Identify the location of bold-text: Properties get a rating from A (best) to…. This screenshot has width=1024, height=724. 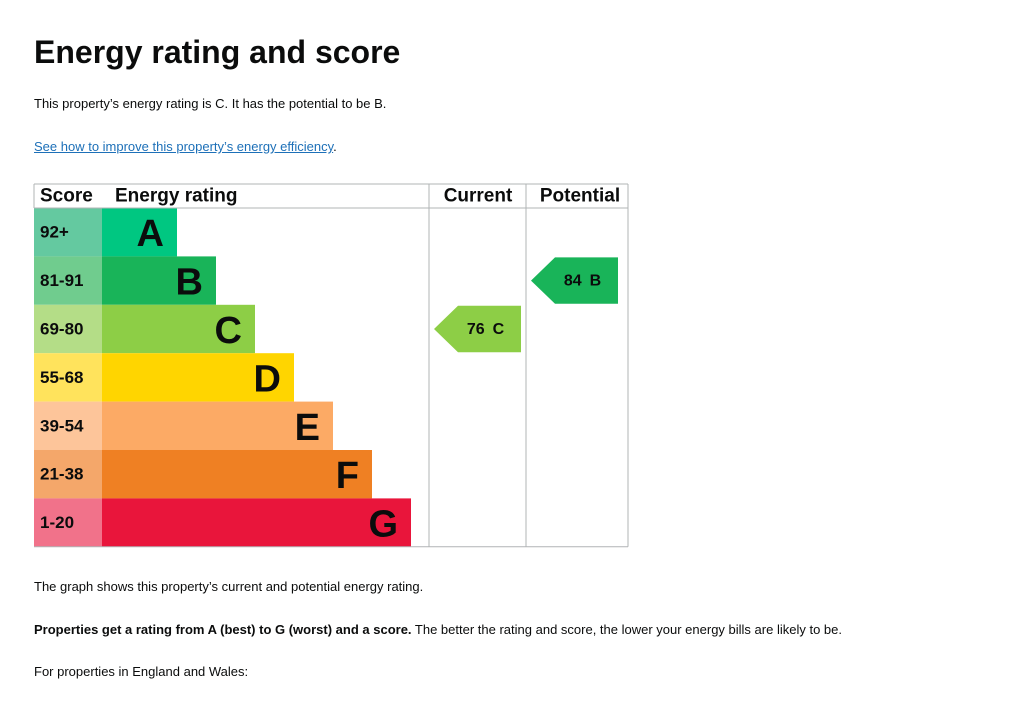
(223, 629).